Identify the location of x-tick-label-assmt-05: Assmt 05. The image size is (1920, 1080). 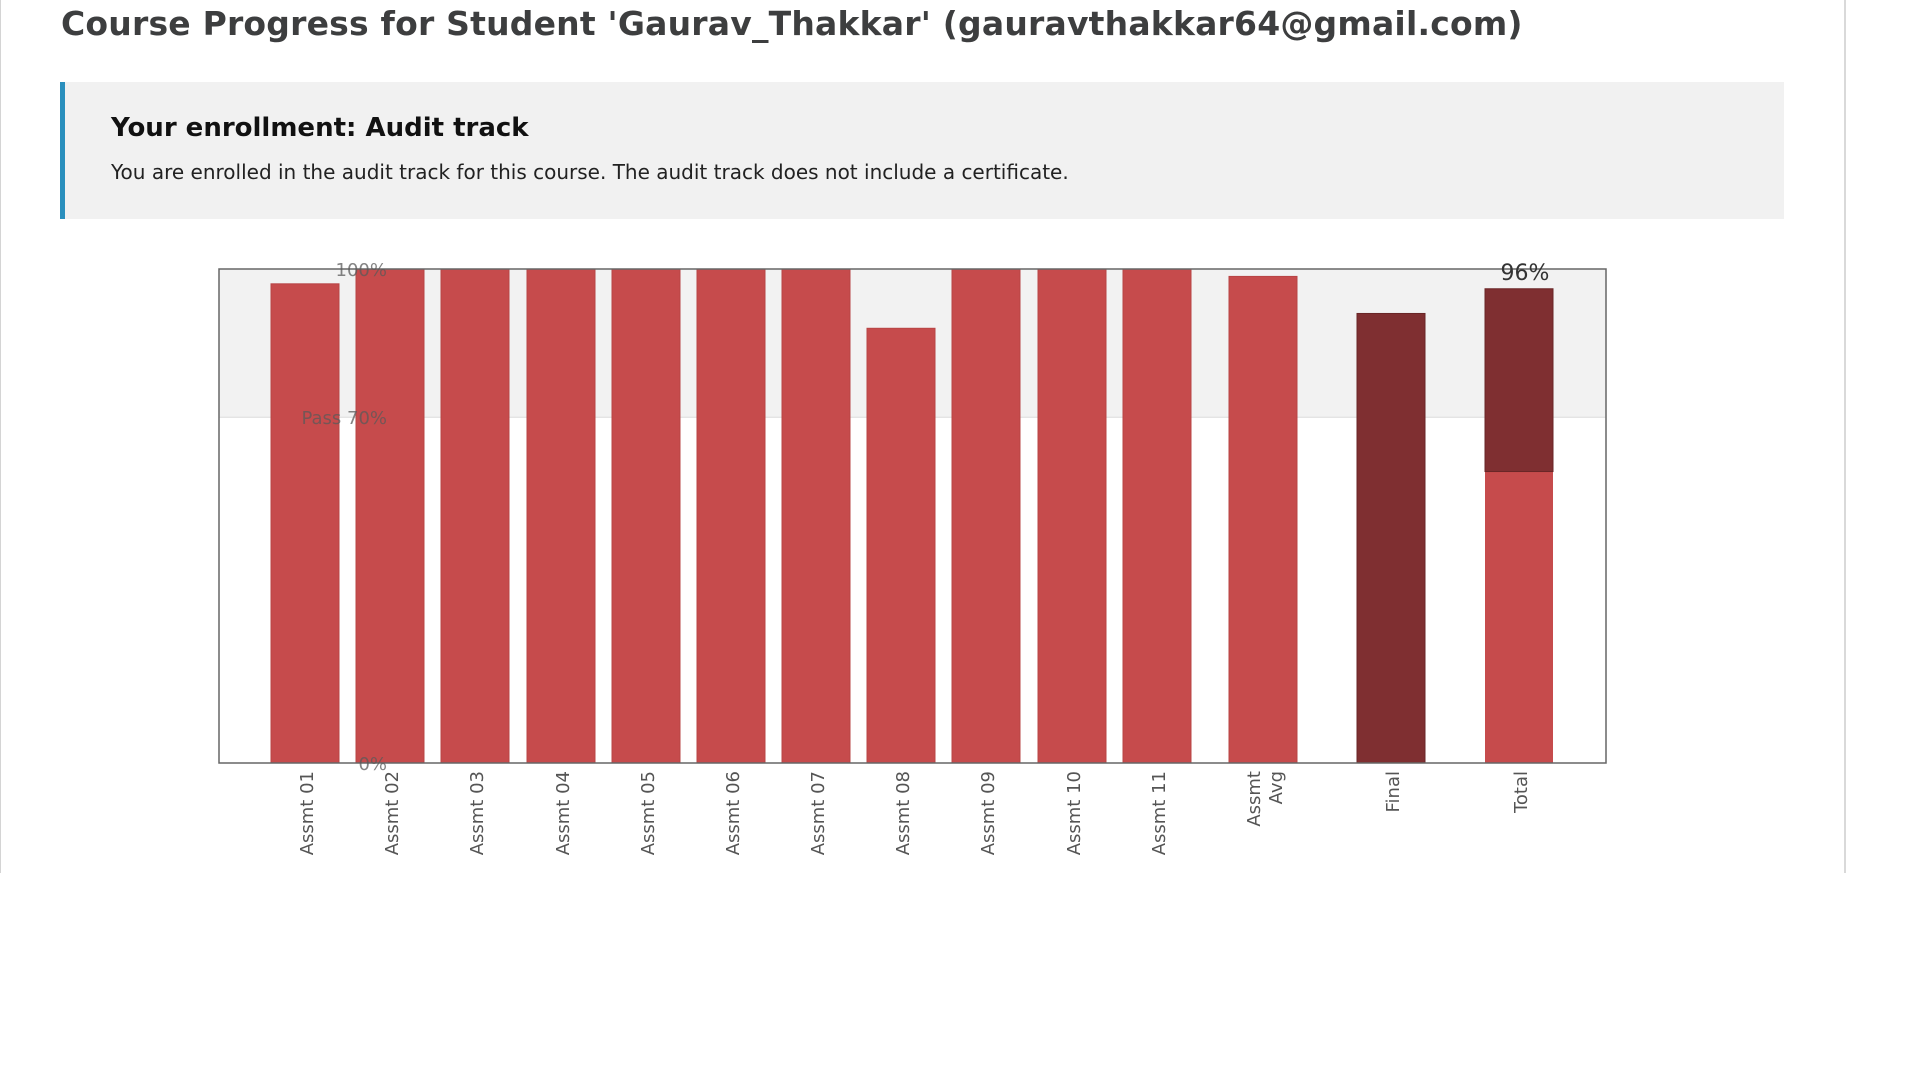
(648, 813).